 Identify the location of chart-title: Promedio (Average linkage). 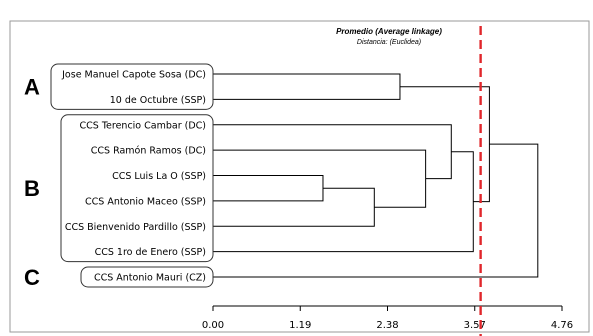
(389, 31).